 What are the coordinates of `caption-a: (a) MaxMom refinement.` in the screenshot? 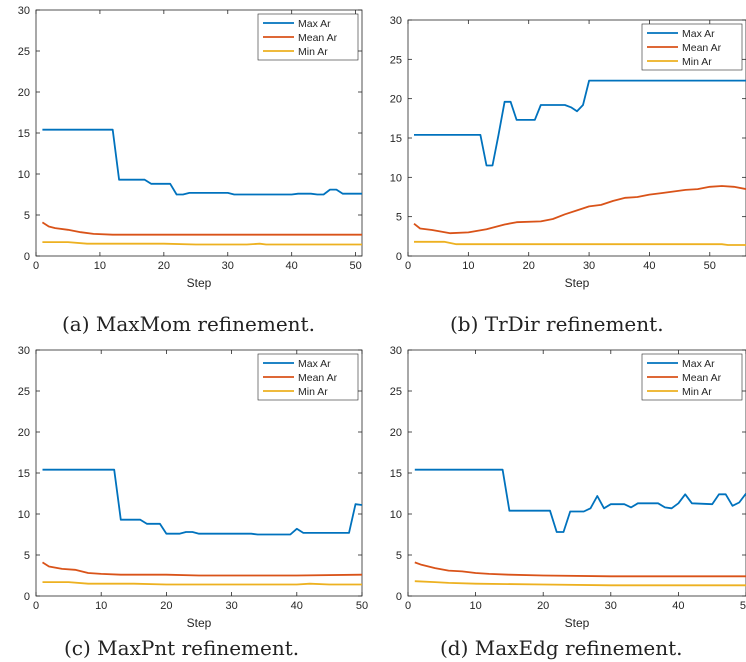 It's located at (188, 324).